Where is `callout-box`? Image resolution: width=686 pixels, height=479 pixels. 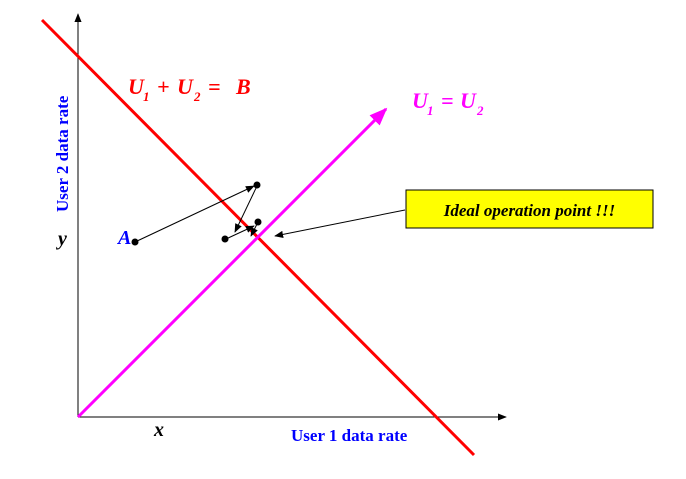
callout-box is located at coordinates (529, 209).